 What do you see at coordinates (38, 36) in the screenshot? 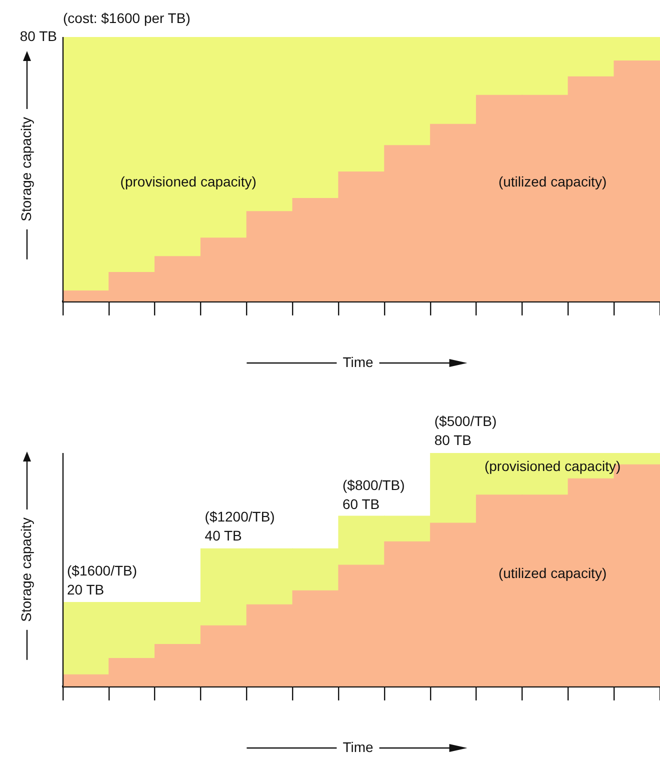
I see `text: 80 TB` at bounding box center [38, 36].